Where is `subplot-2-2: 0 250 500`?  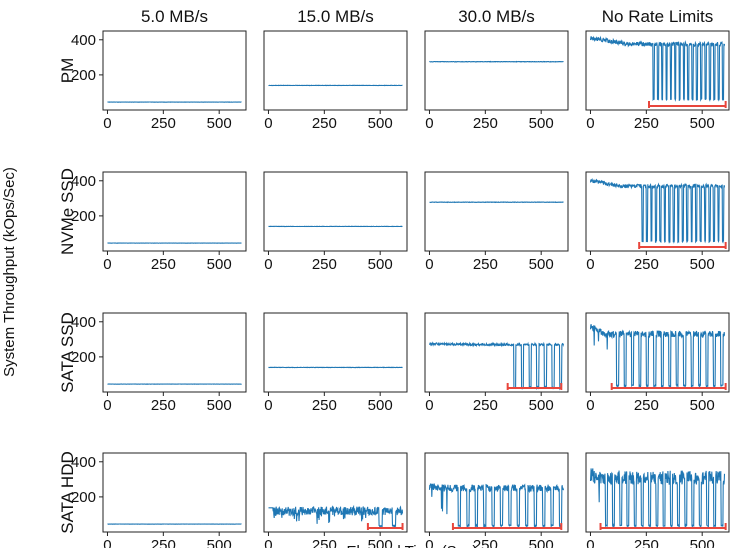
subplot-2-2: 0 250 500 is located at coordinates (496, 363).